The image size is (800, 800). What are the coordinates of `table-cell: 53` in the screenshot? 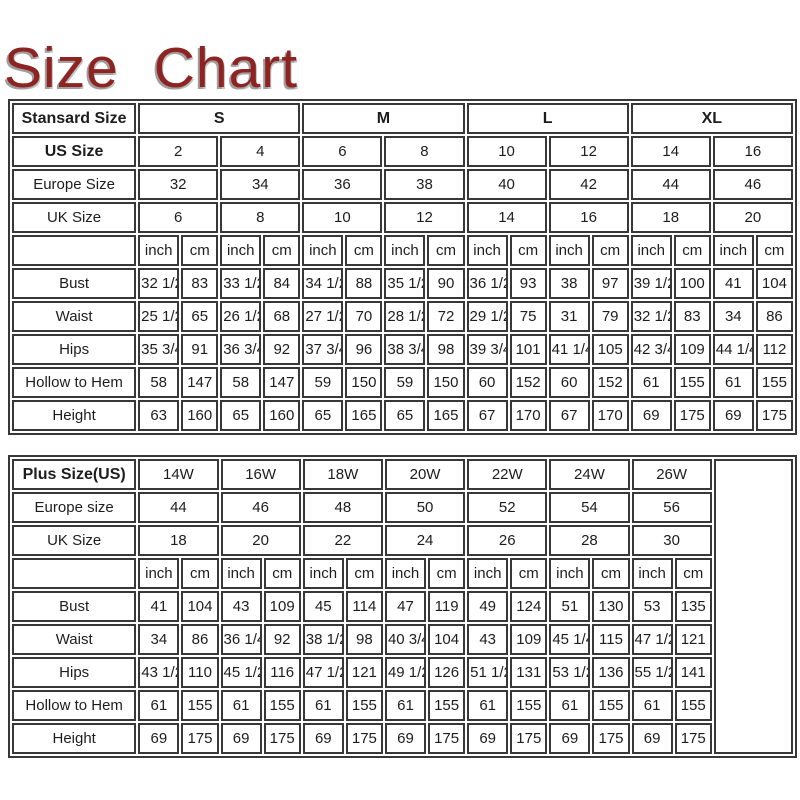 It's located at (652, 606).